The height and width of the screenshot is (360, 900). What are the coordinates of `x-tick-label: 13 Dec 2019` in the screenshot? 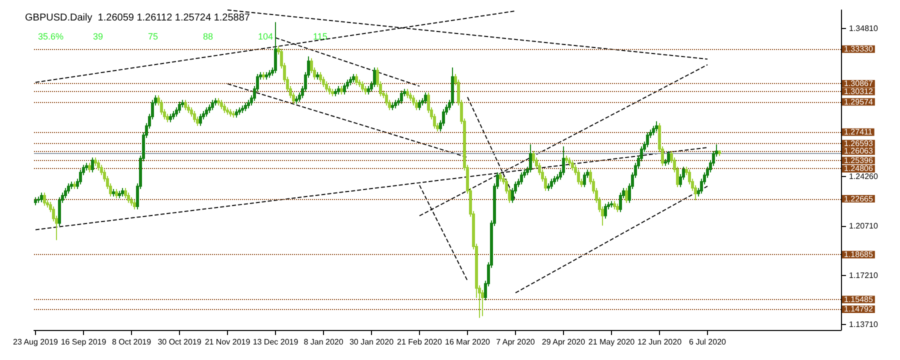 It's located at (275, 342).